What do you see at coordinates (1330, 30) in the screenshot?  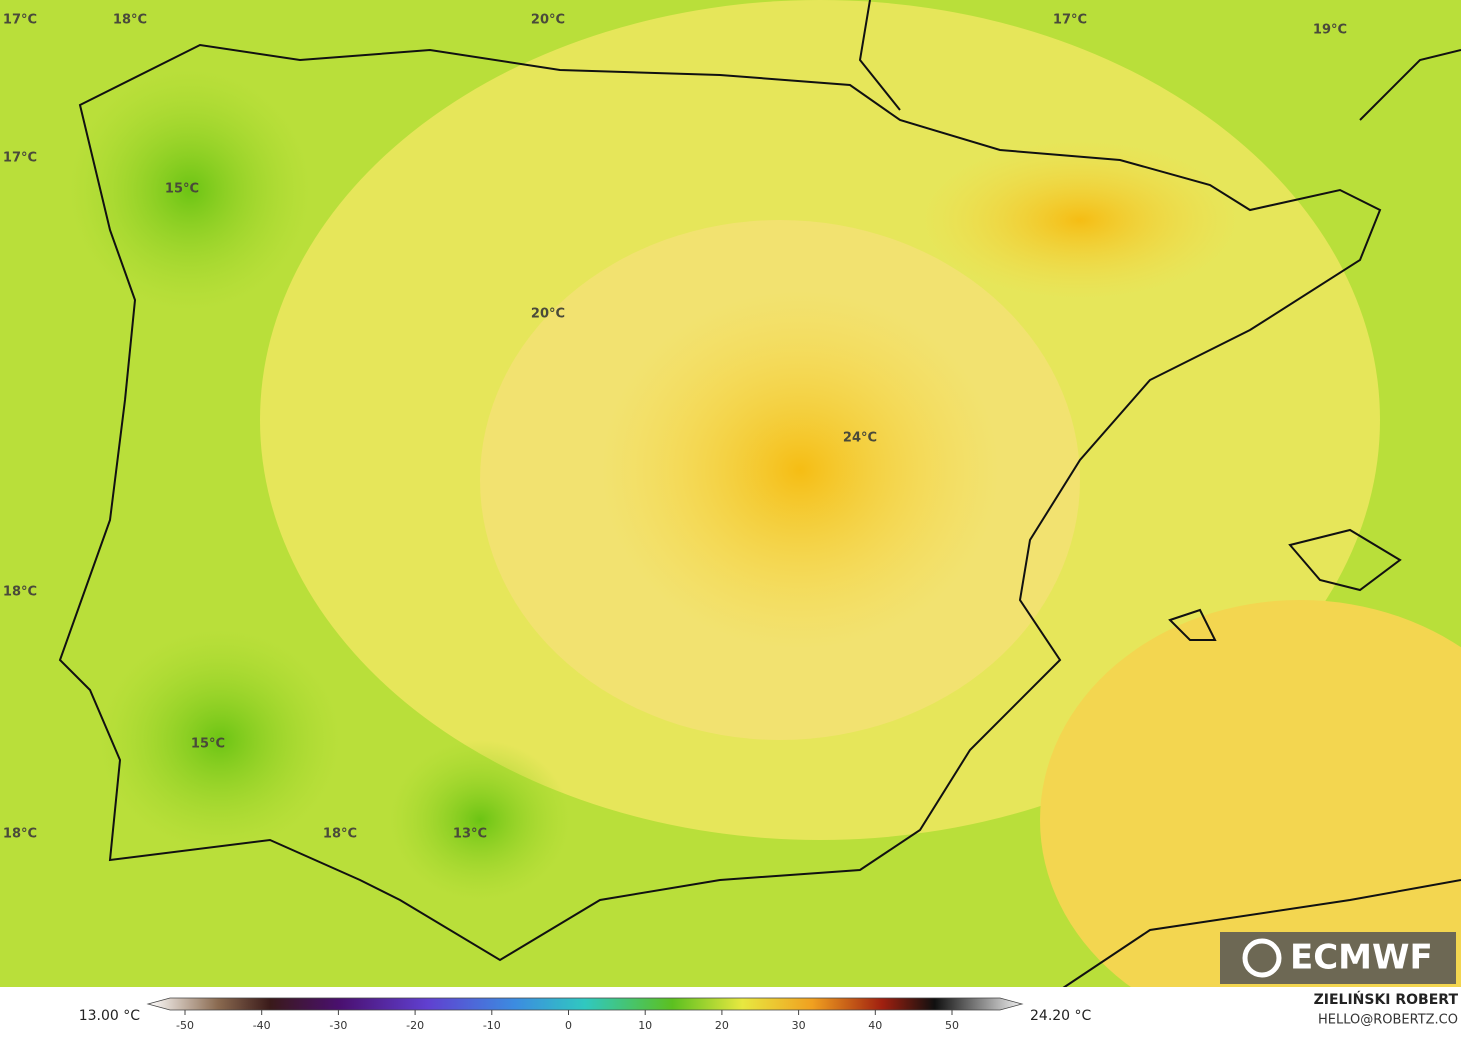 I see `temp-label: 19°C` at bounding box center [1330, 30].